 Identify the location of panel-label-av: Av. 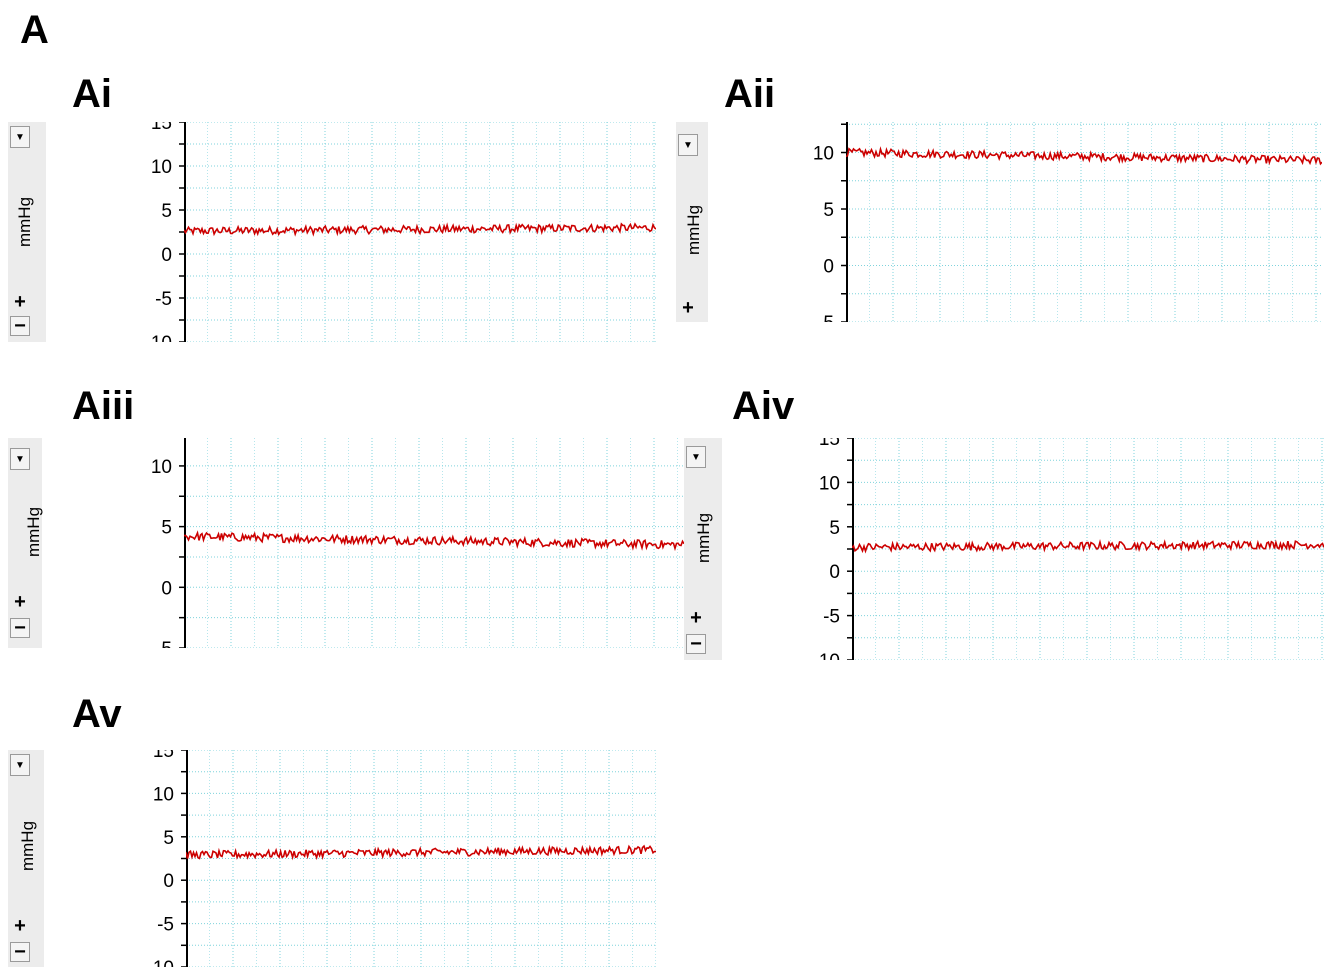
(97, 714).